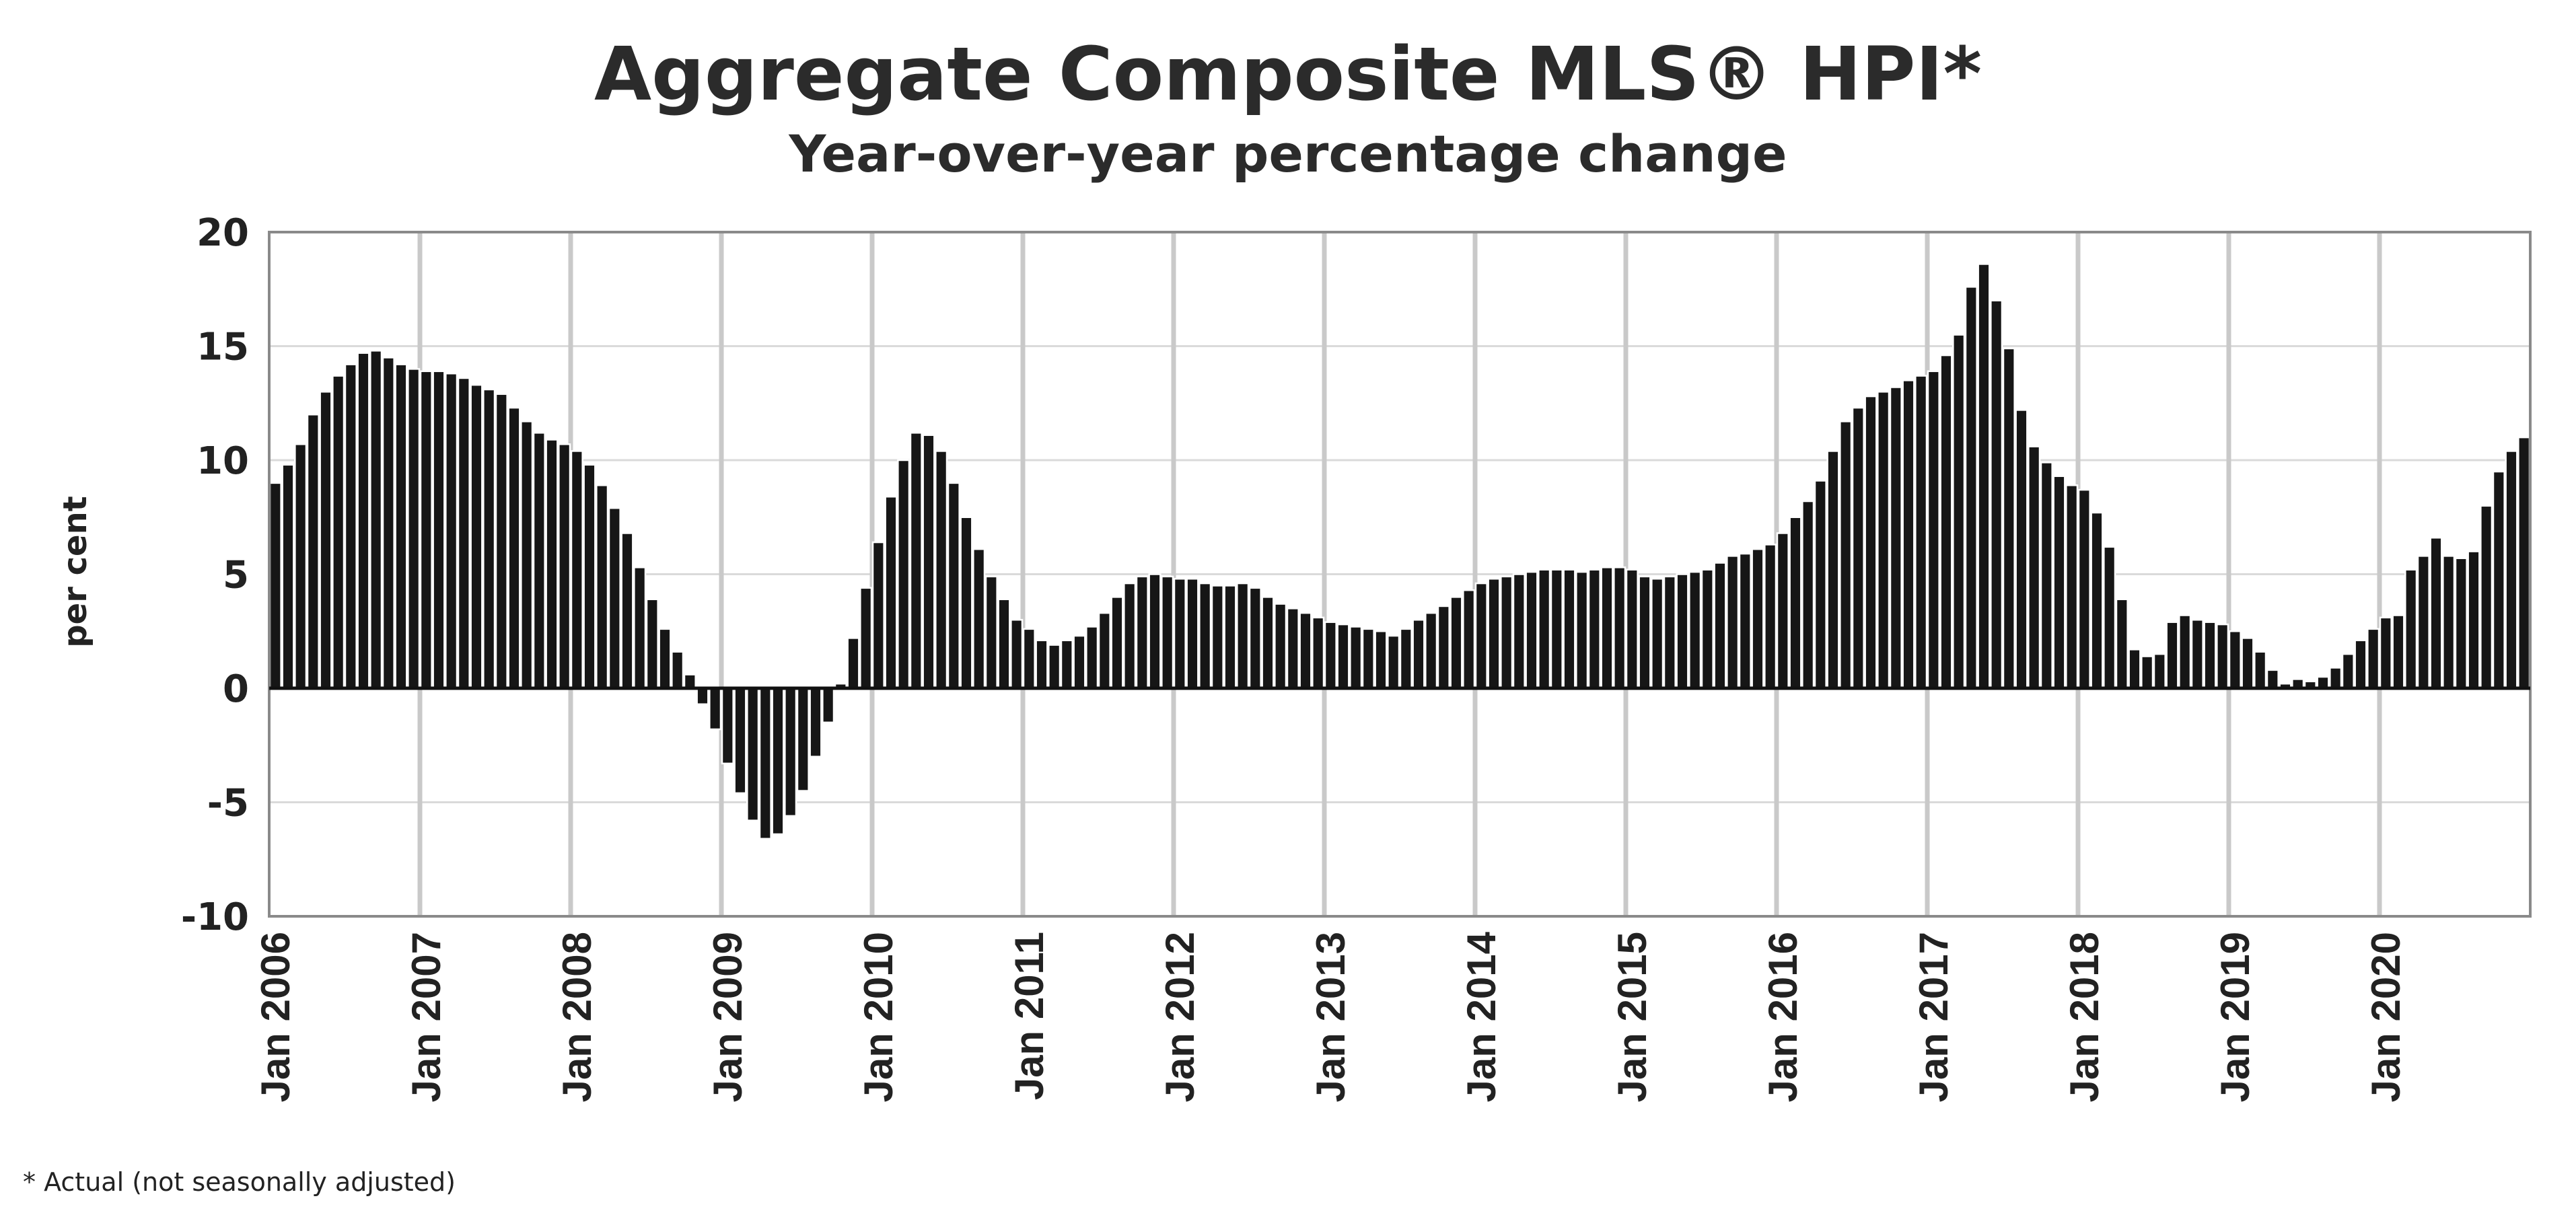  Describe the element at coordinates (228, 804) in the screenshot. I see `y-tick-label: -5` at that location.